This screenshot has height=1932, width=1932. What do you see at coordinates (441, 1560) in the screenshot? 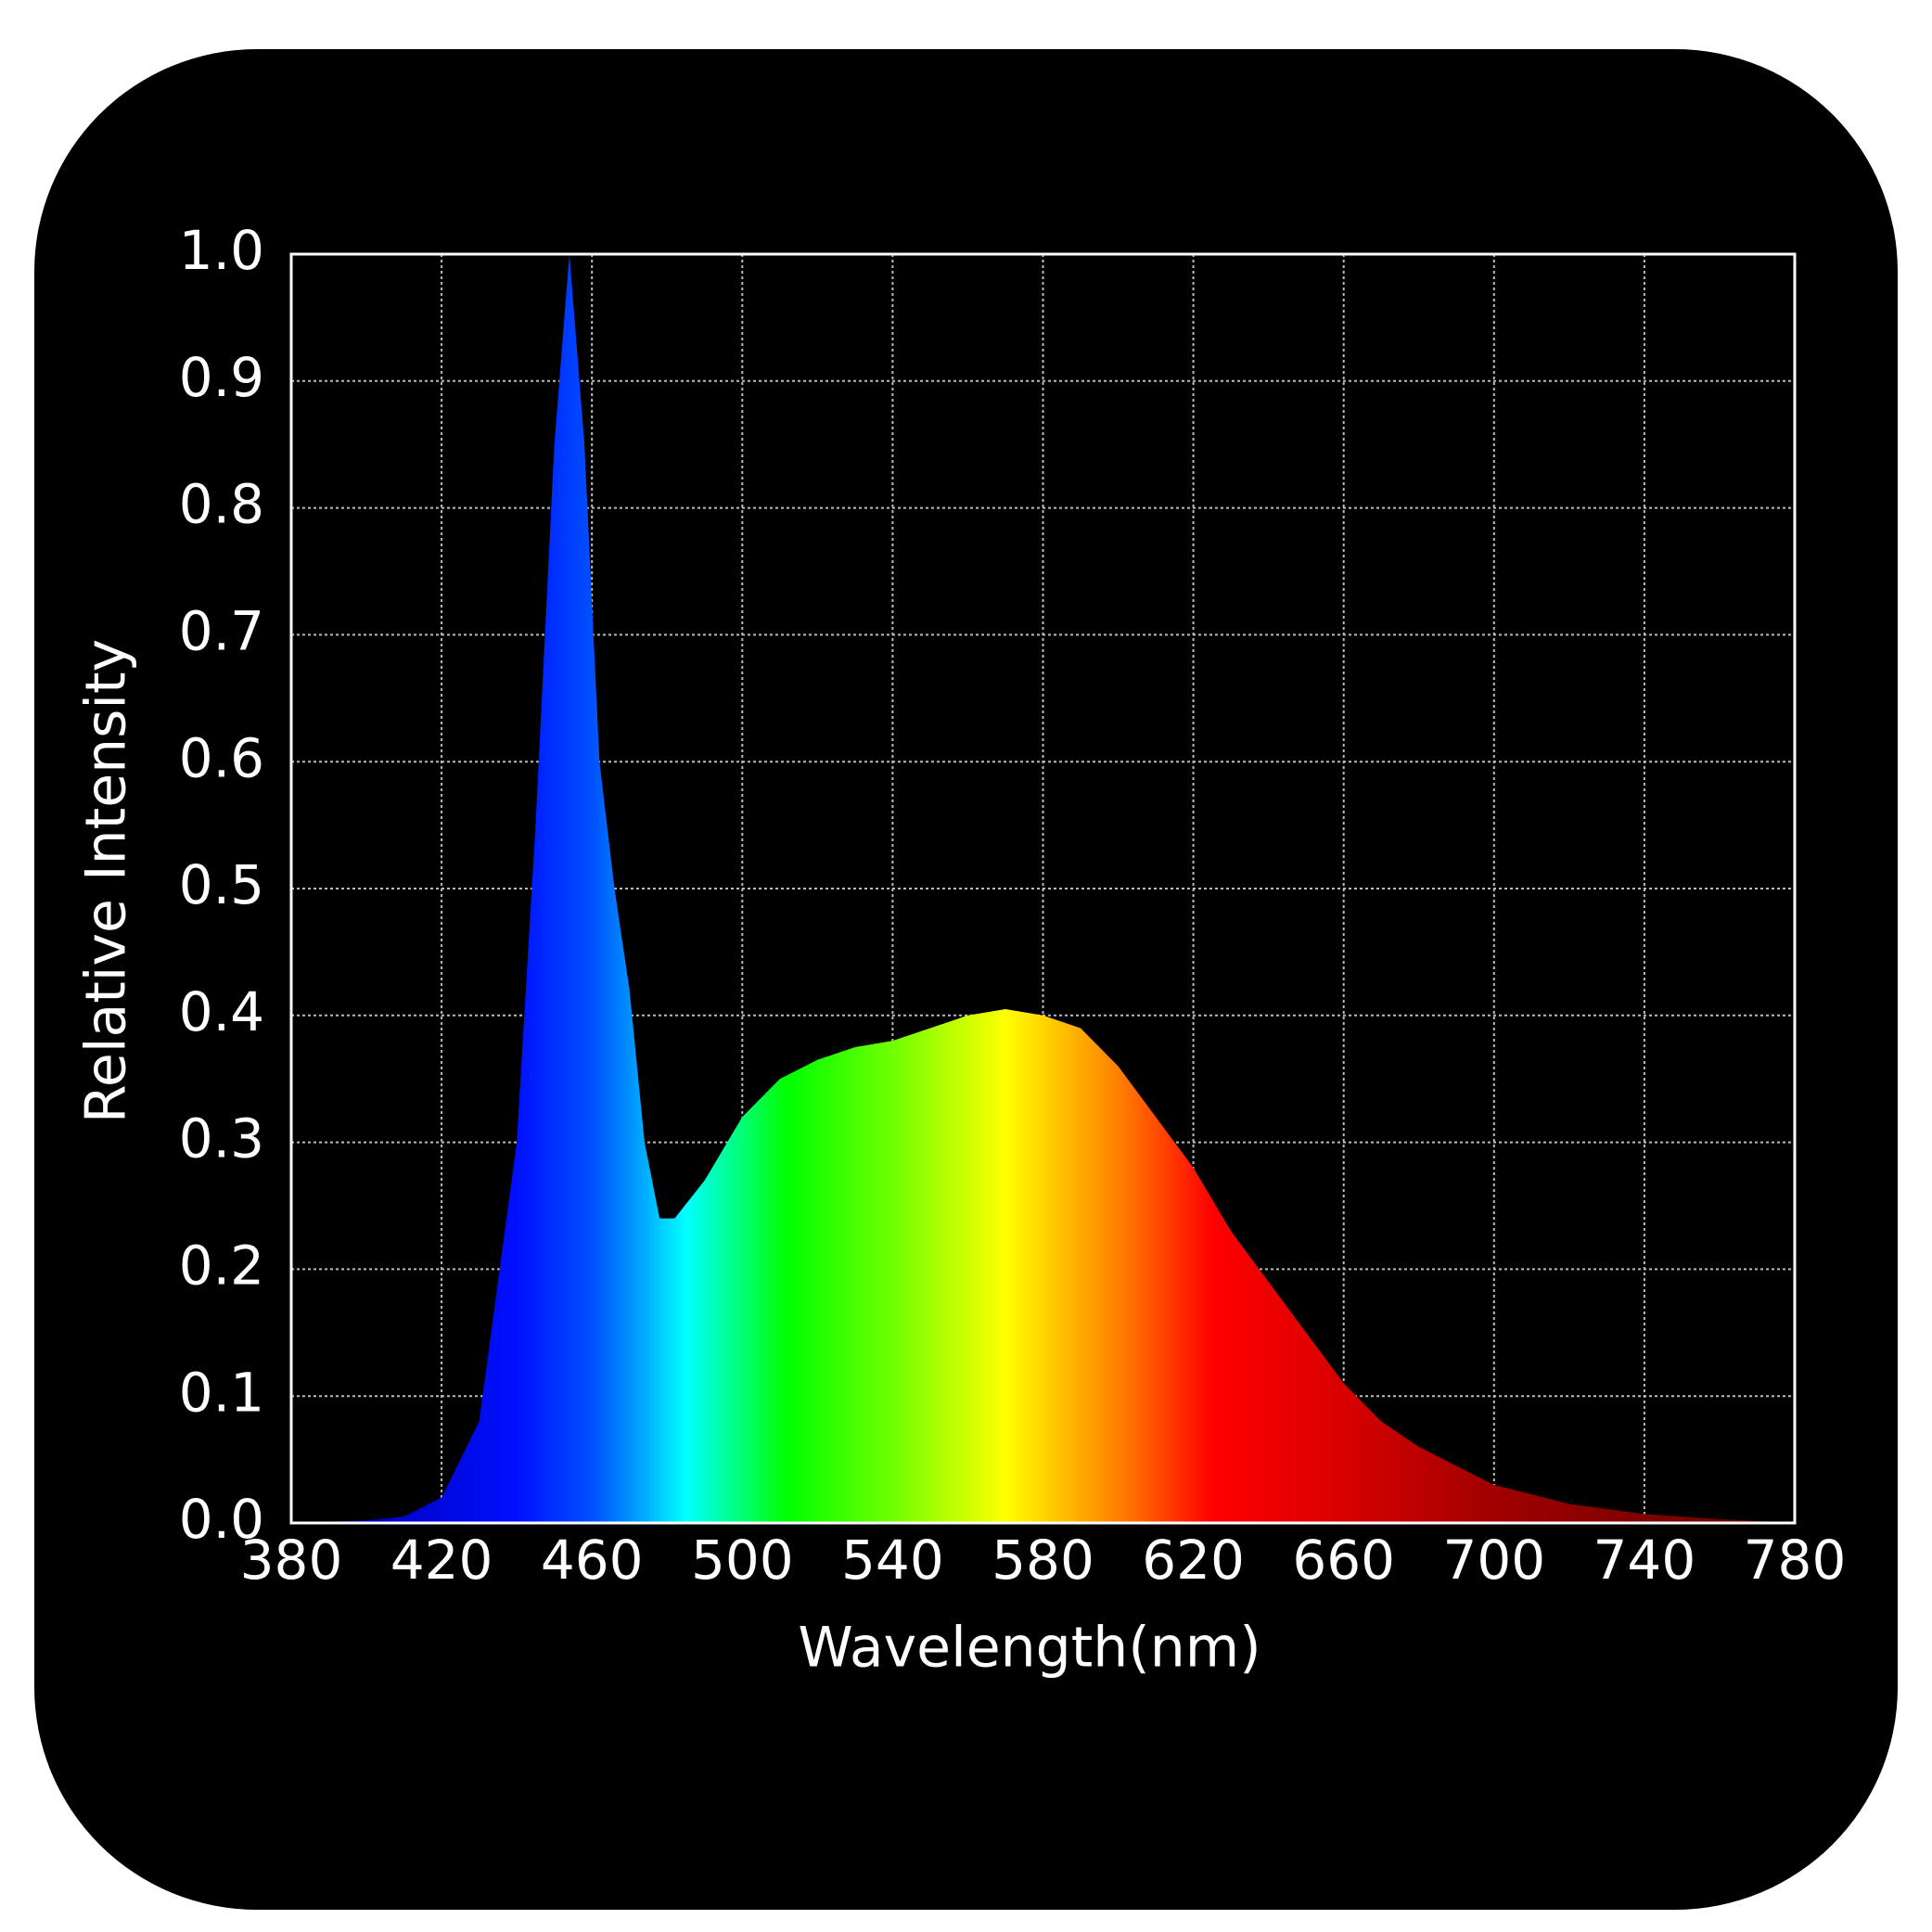
I see `x-tick-label: 420` at bounding box center [441, 1560].